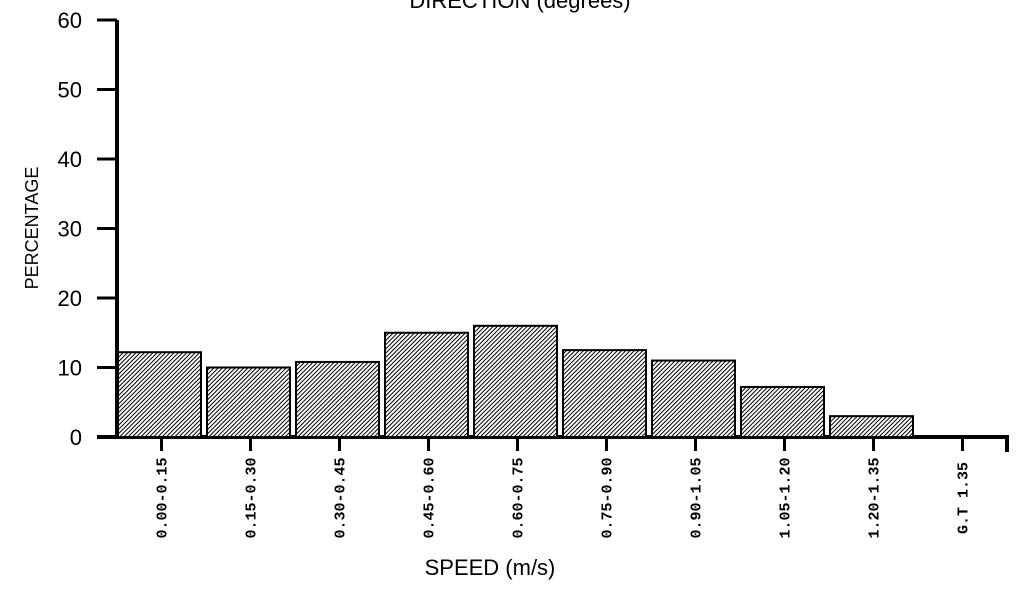  I want to click on x-tick-label: 1.05-1.20, so click(786, 497).